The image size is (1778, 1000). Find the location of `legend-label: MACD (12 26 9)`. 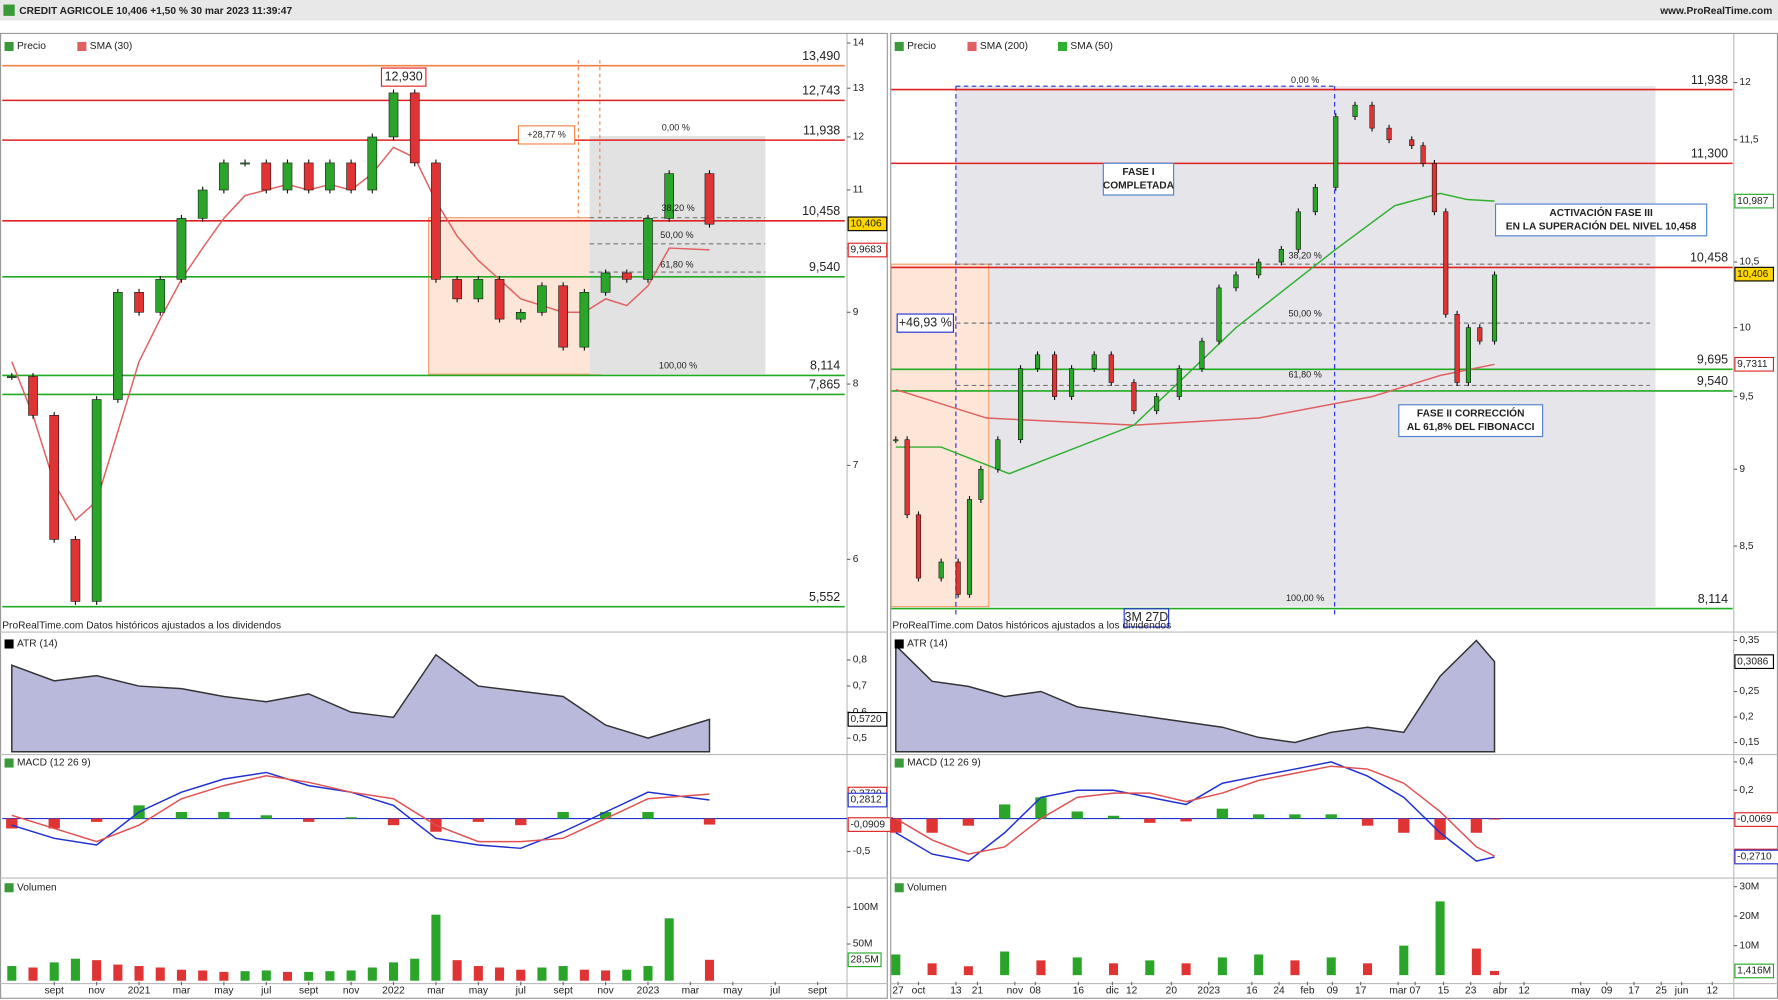

legend-label: MACD (12 26 9) is located at coordinates (54, 763).